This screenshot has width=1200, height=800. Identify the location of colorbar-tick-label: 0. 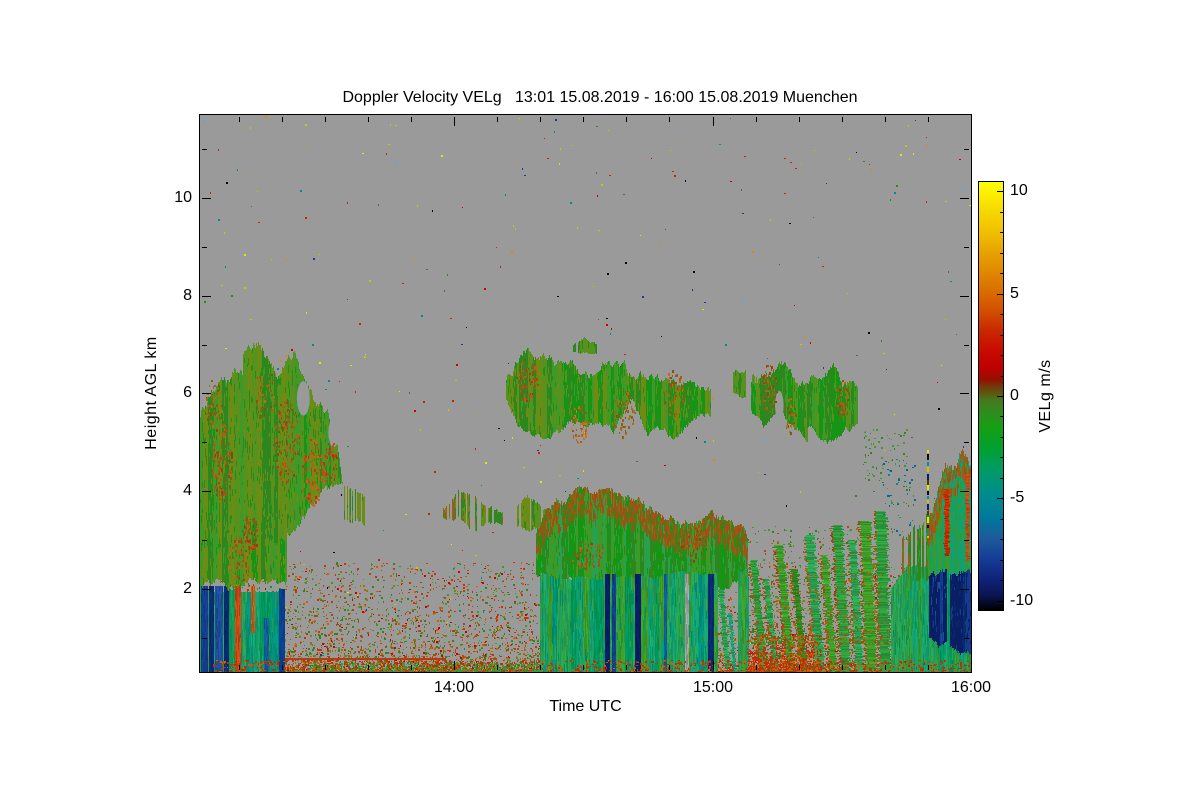
(1014, 395).